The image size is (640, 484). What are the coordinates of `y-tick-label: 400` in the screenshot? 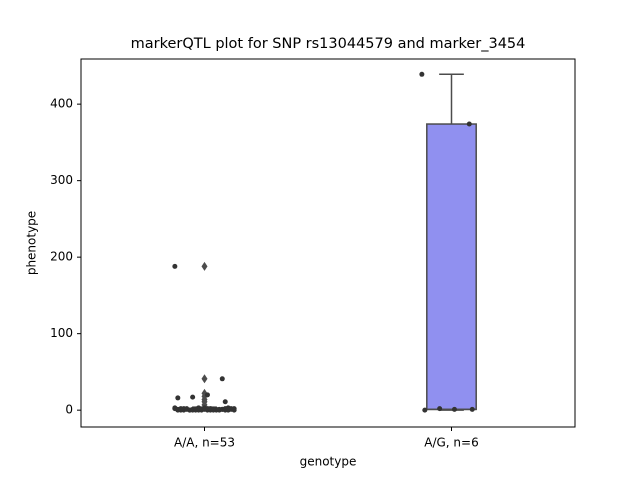 It's located at (61, 104).